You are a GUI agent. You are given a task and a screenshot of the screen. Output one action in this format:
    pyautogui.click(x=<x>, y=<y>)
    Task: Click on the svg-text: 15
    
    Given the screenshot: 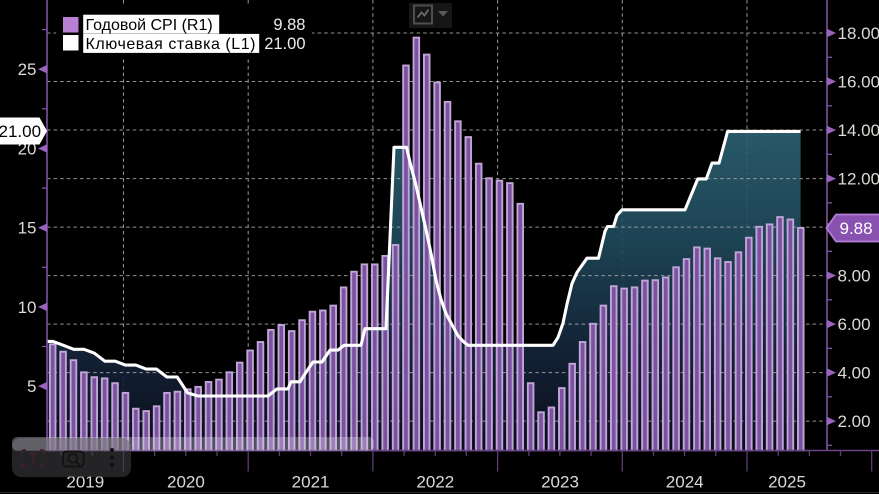 What is the action you would take?
    pyautogui.click(x=27, y=228)
    